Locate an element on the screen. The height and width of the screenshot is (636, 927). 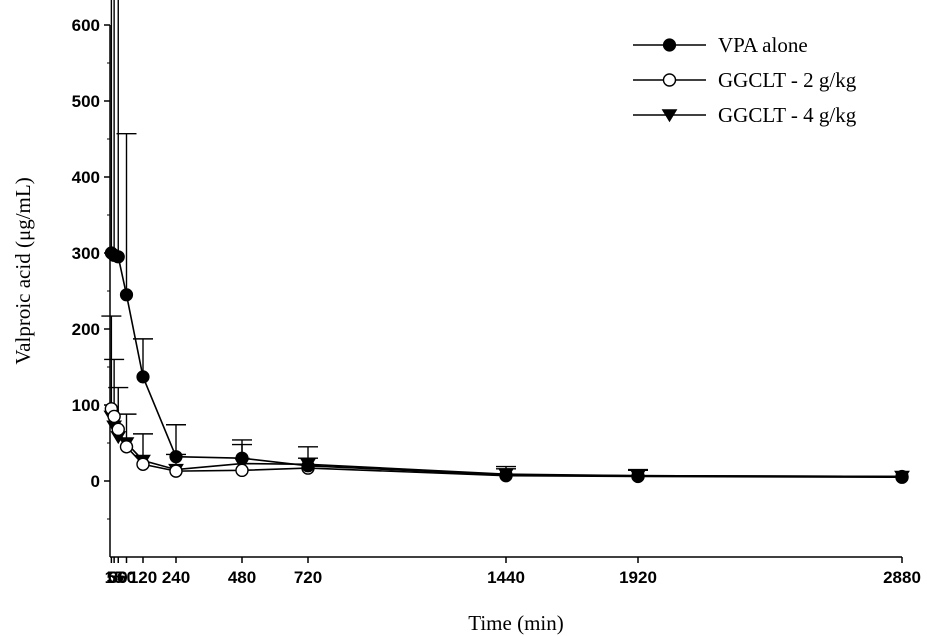
x-tick-label: 60 is located at coordinates (126, 577).